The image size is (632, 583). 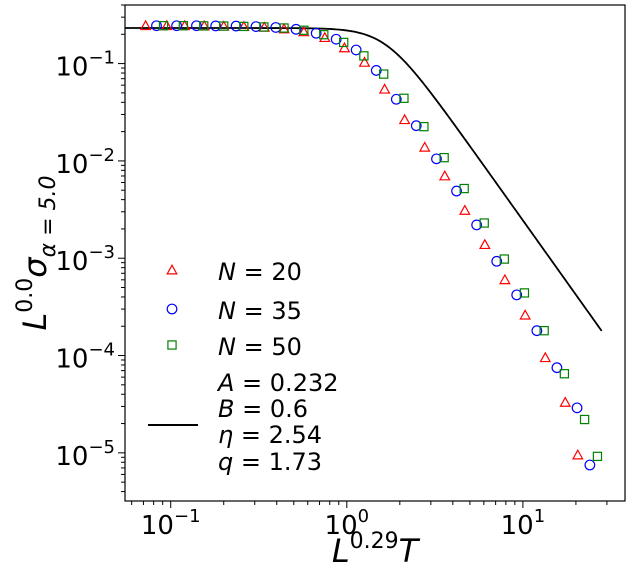 I want to click on y-axis-label: L0.0σα = 5.0, so click(x=37, y=252).